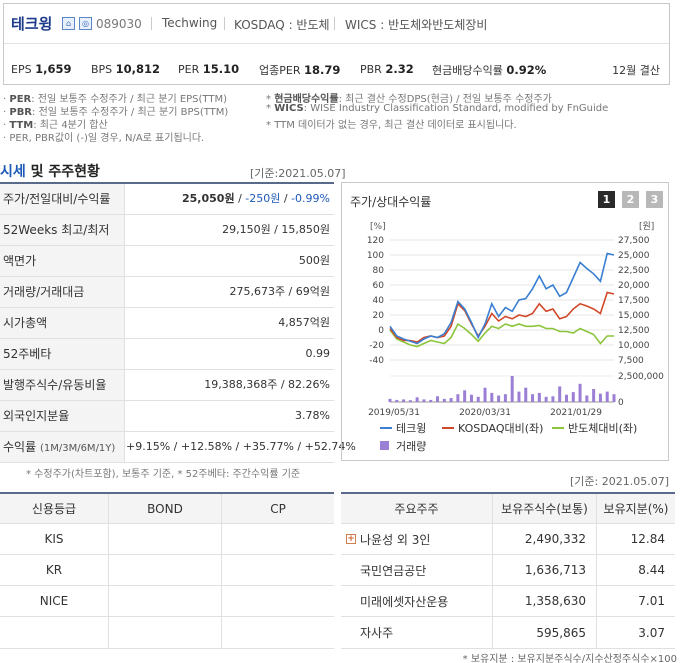 The height and width of the screenshot is (663, 683). Describe the element at coordinates (416, 25) in the screenshot. I see `wics-sector: WICS : 반도체와반도체장비` at that location.